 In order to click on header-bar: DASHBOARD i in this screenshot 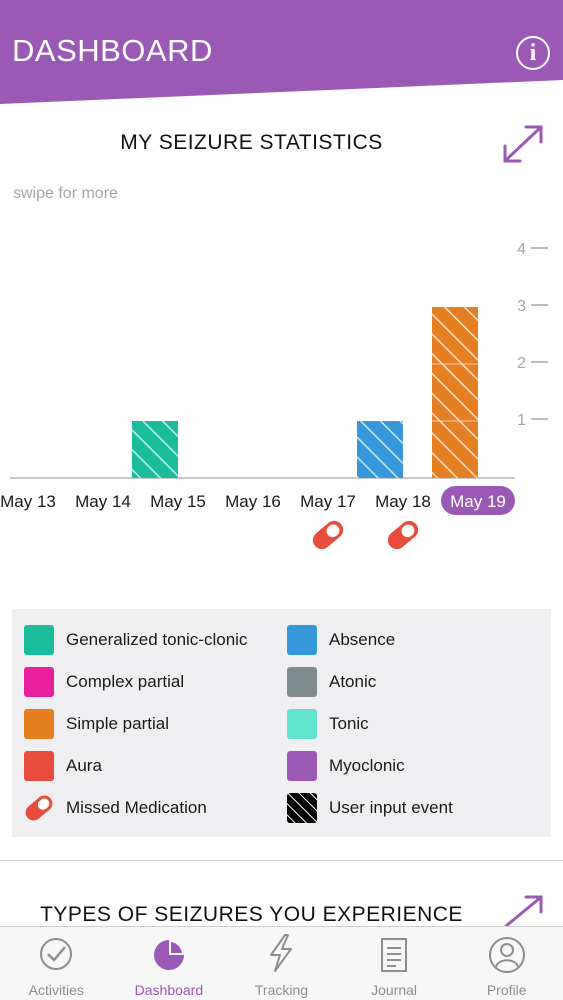, I will do `click(281, 52)`.